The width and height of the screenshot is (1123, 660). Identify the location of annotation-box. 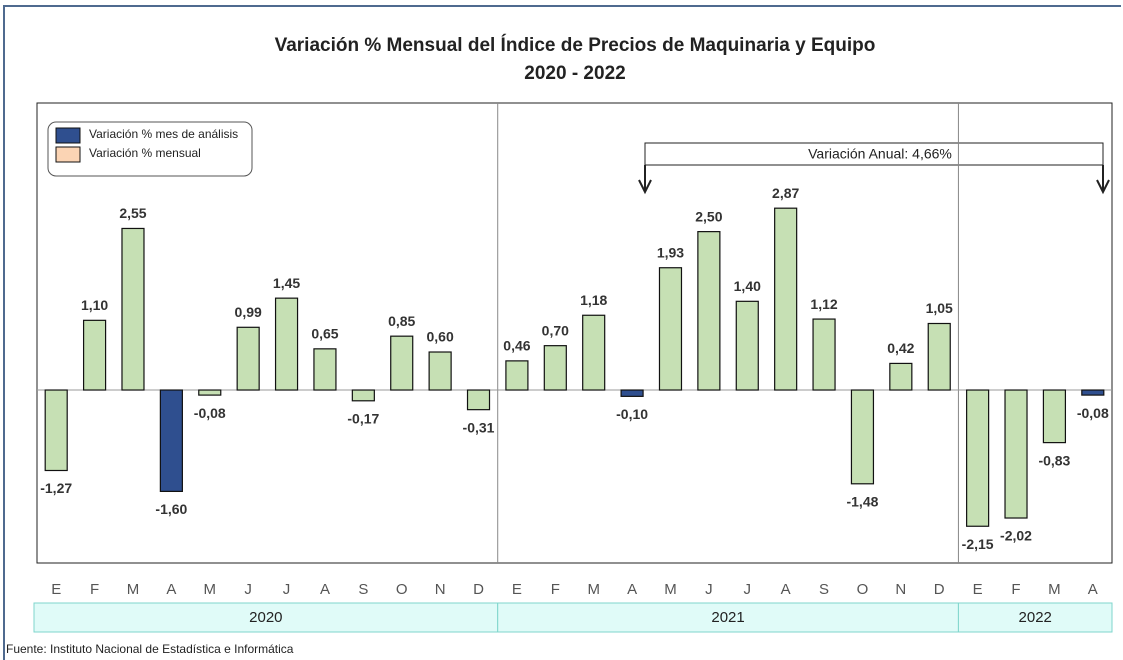
(874, 154).